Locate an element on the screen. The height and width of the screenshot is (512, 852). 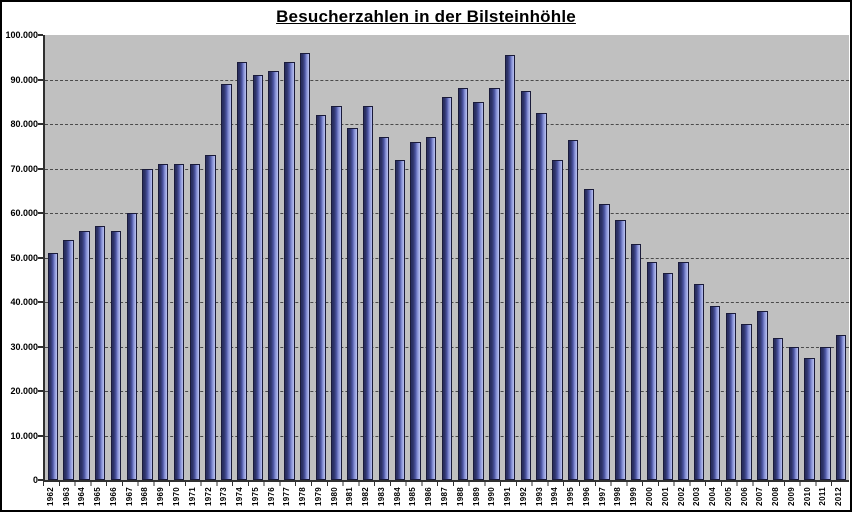
x-label-text-1968: 1968 is located at coordinates (145, 496).